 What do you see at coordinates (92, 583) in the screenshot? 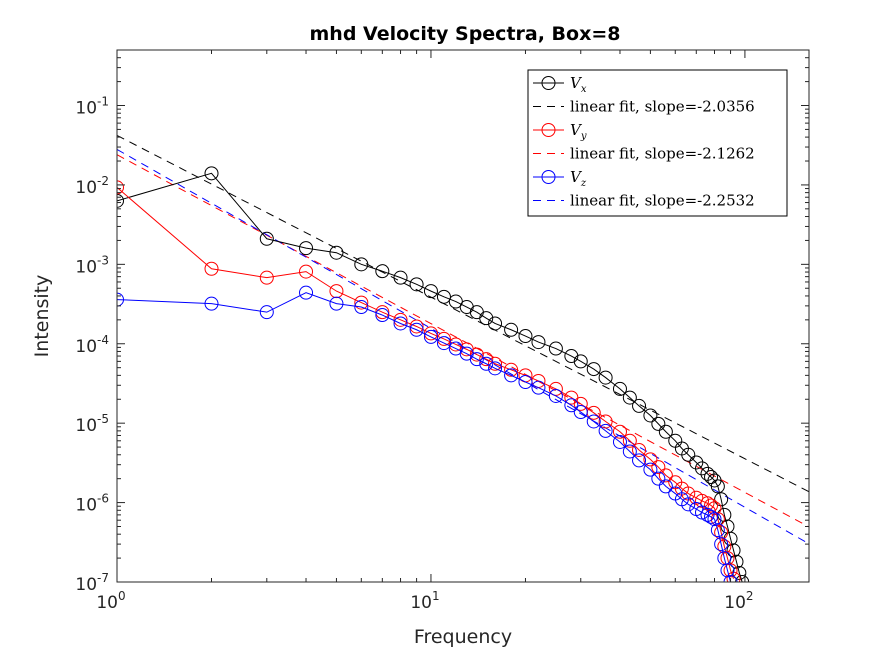
I see `y-tick-label: 10⁻⁷` at bounding box center [92, 583].